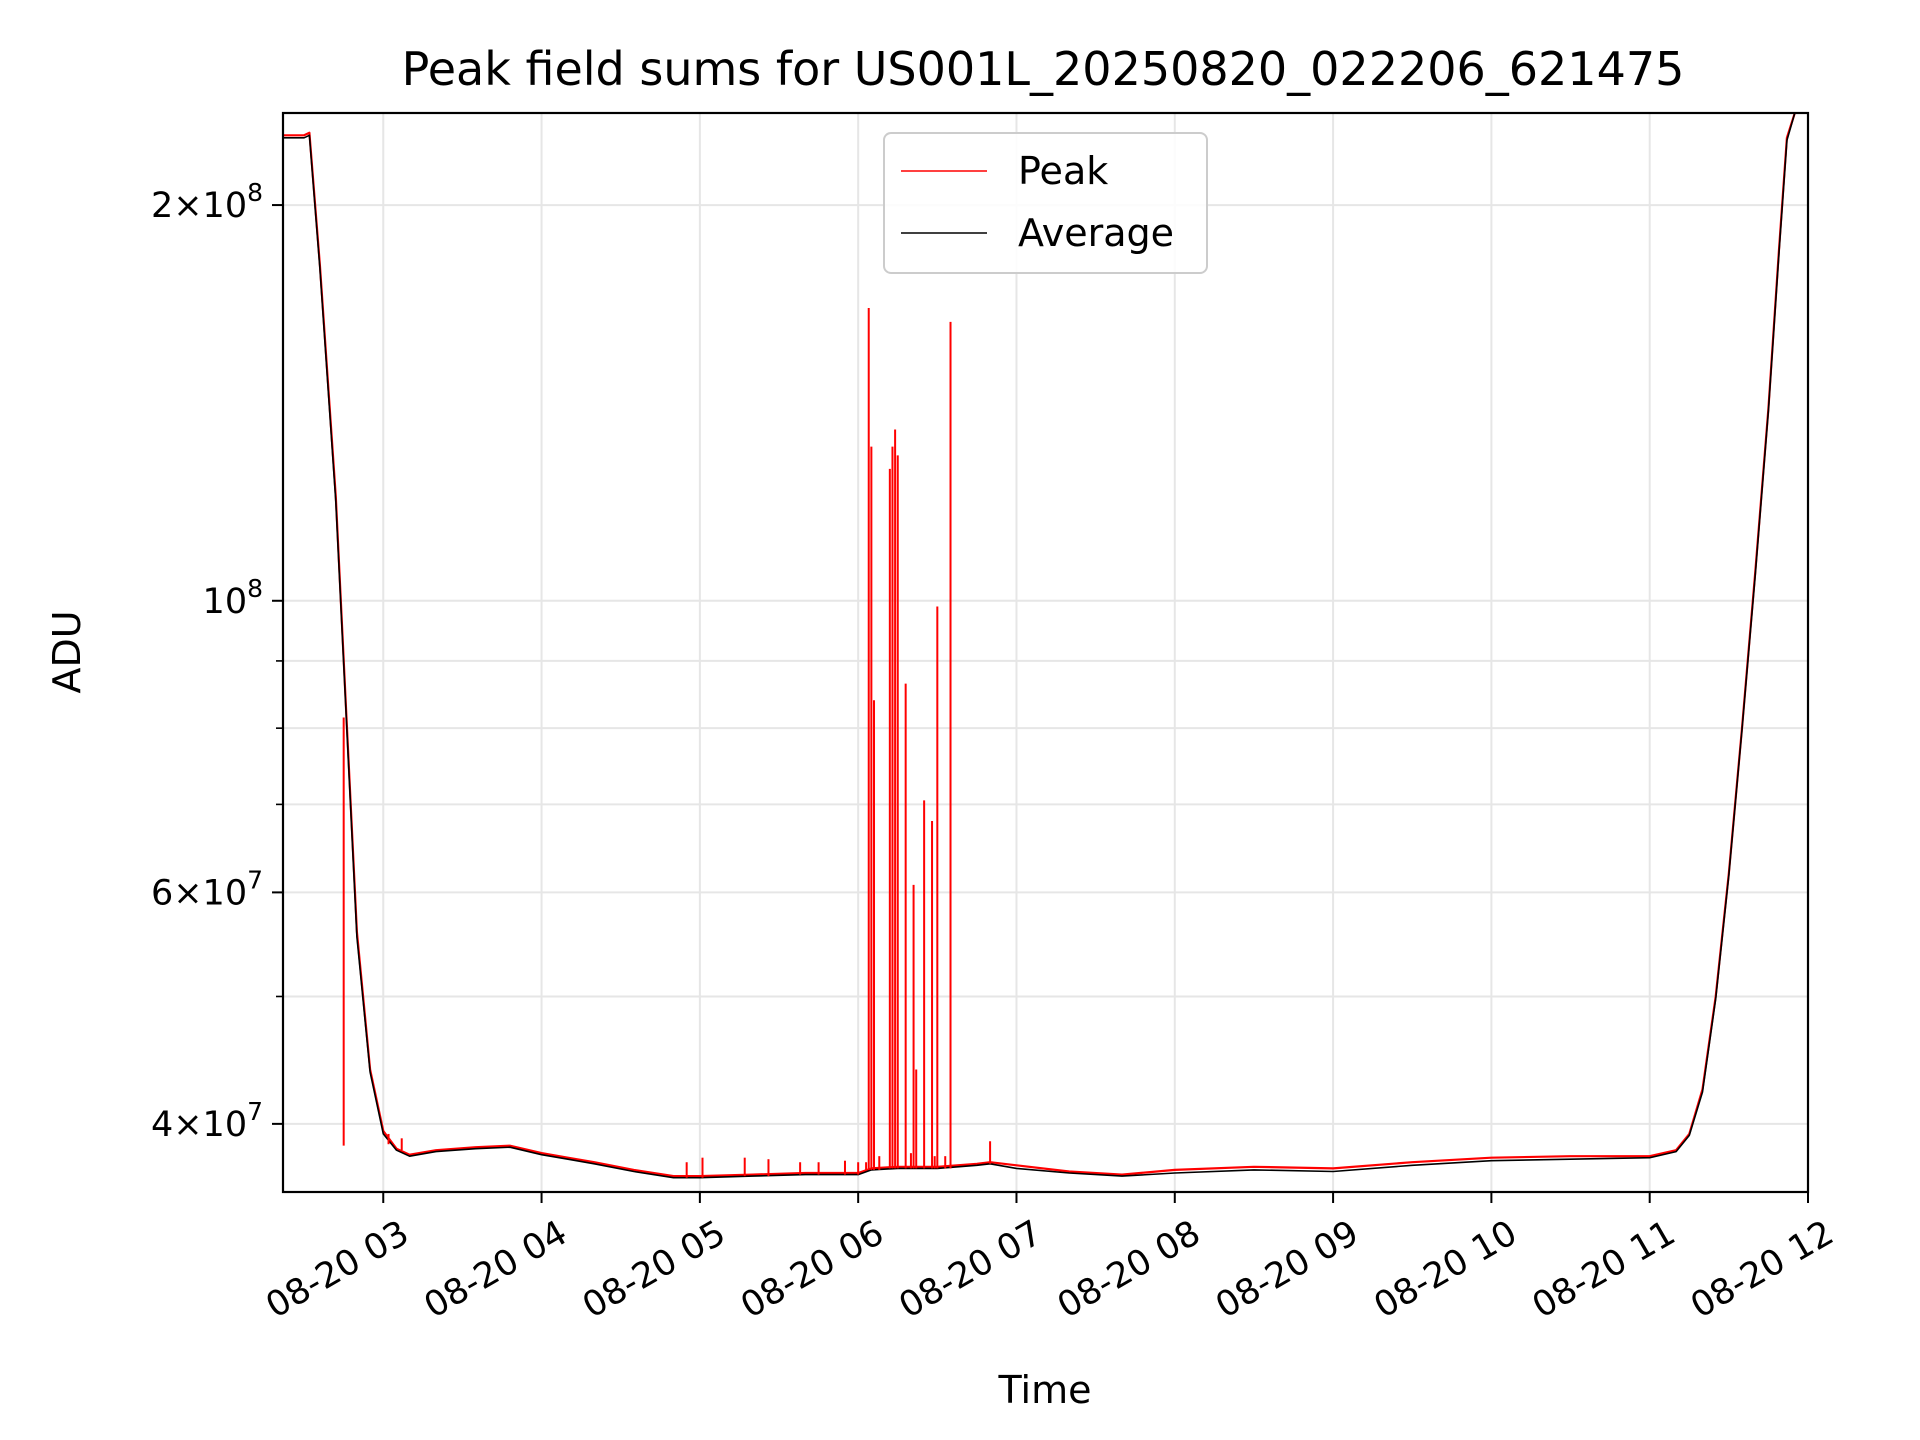 The image size is (1920, 1440). What do you see at coordinates (1045, 1390) in the screenshot?
I see `x-axis-label: Time` at bounding box center [1045, 1390].